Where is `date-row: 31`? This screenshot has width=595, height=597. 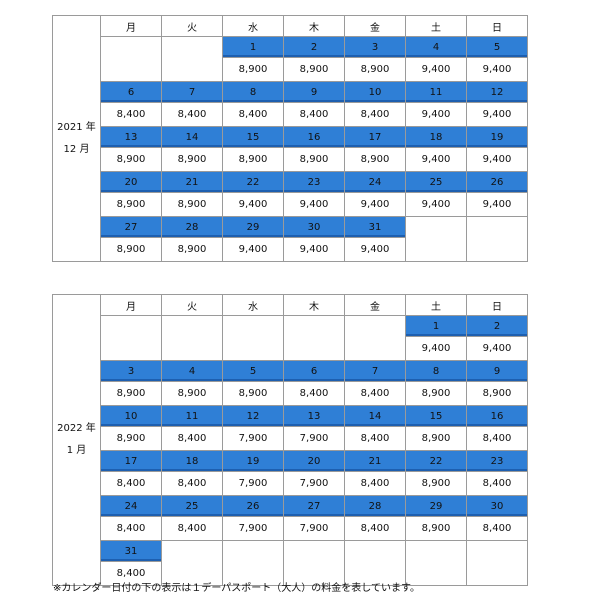
date-row: 31 is located at coordinates (290, 563).